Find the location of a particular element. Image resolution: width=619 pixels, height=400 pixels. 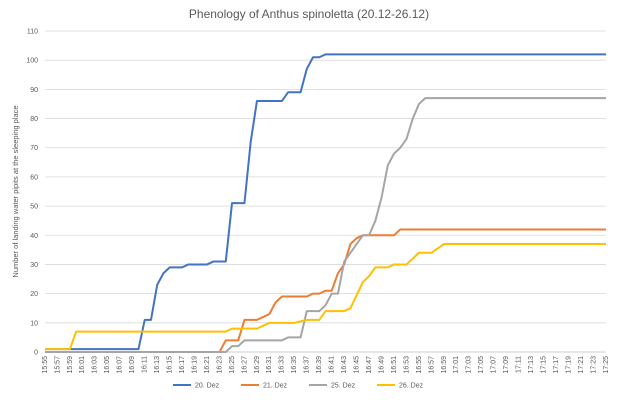

x-tick-label: 16:35 is located at coordinates (294, 365).